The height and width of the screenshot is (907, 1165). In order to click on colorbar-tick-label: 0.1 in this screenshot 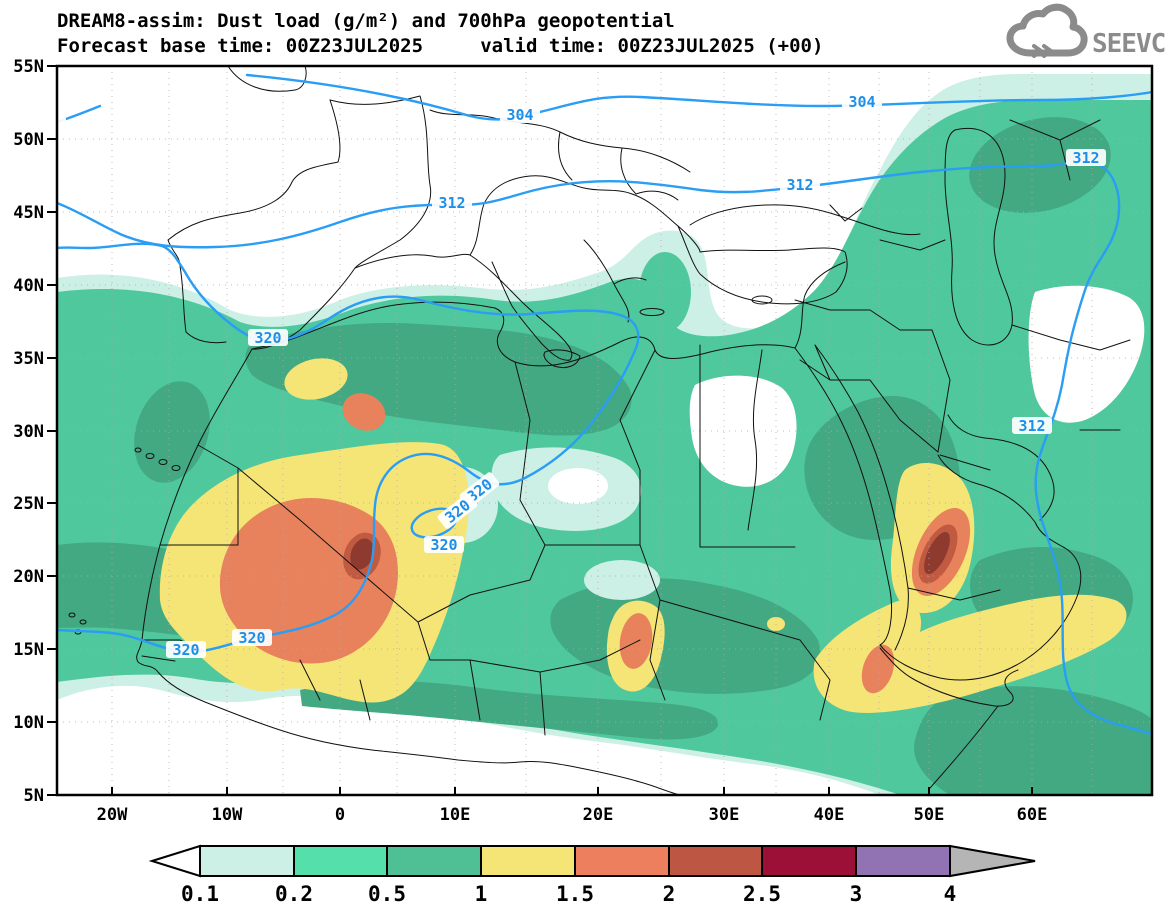, I will do `click(200, 894)`.